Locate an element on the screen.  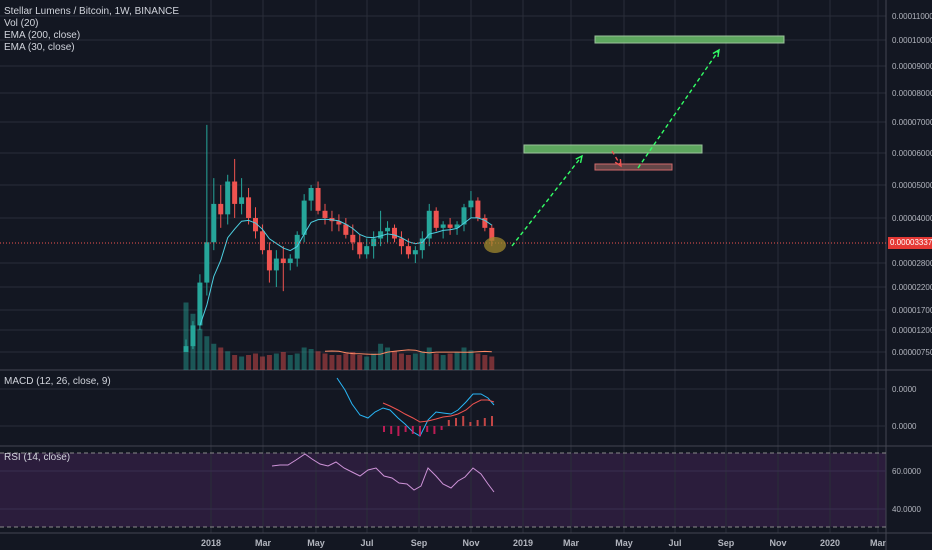
price-axis-label: 0.00005000 is located at coordinates (912, 185).